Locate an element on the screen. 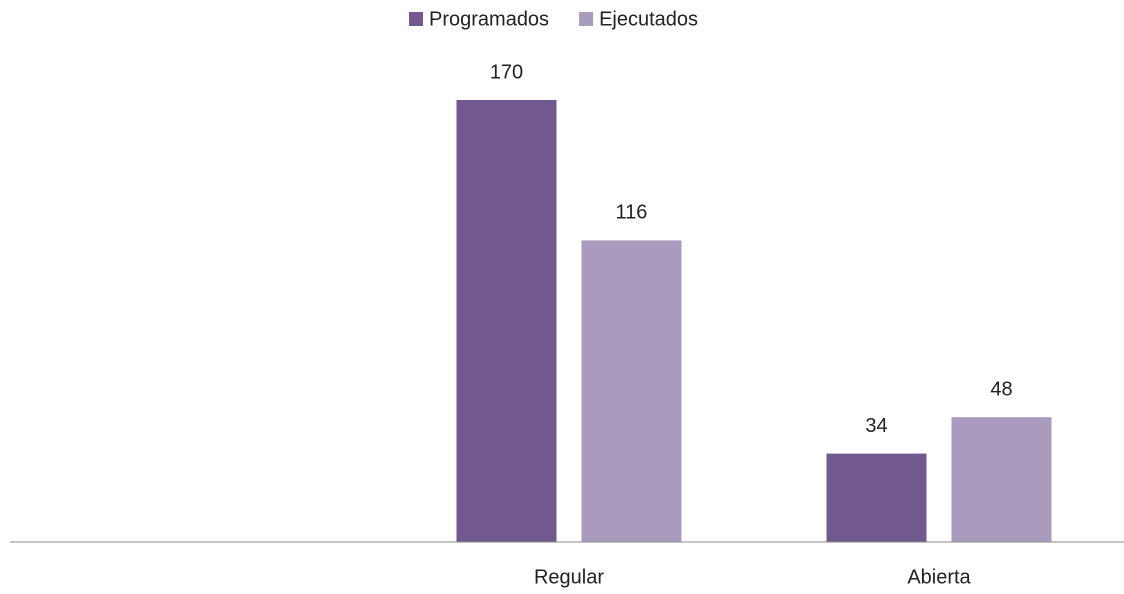  data-label: 34 is located at coordinates (876, 426).